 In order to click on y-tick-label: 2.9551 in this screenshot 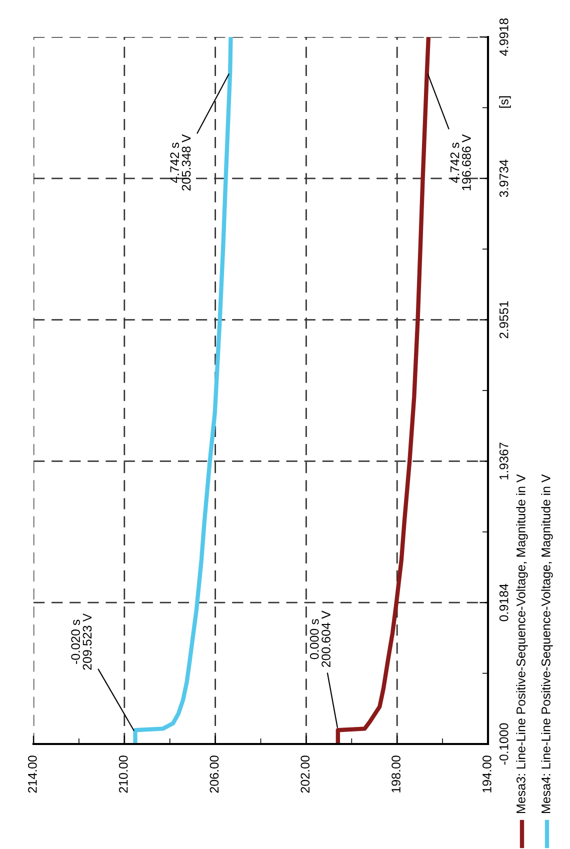, I will do `click(503, 319)`.